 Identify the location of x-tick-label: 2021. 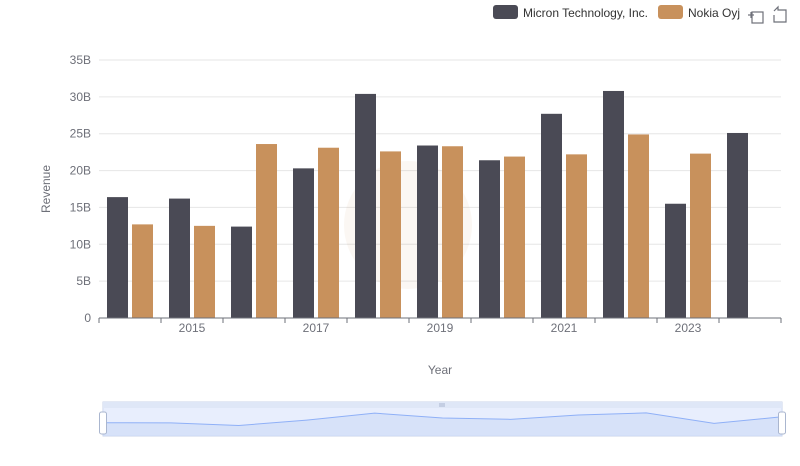
(564, 328).